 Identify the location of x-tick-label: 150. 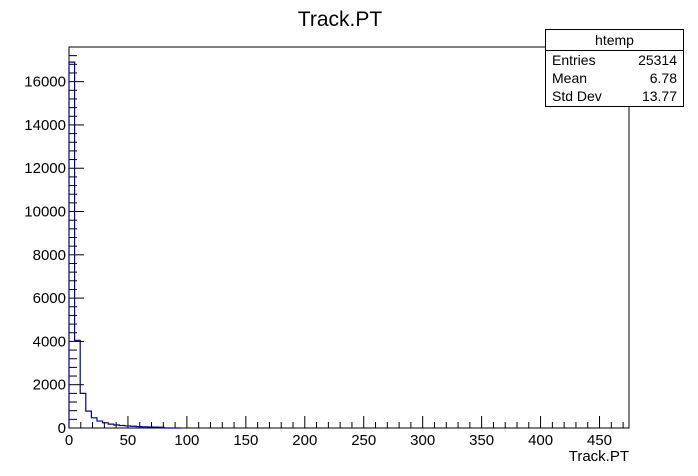
(245, 440).